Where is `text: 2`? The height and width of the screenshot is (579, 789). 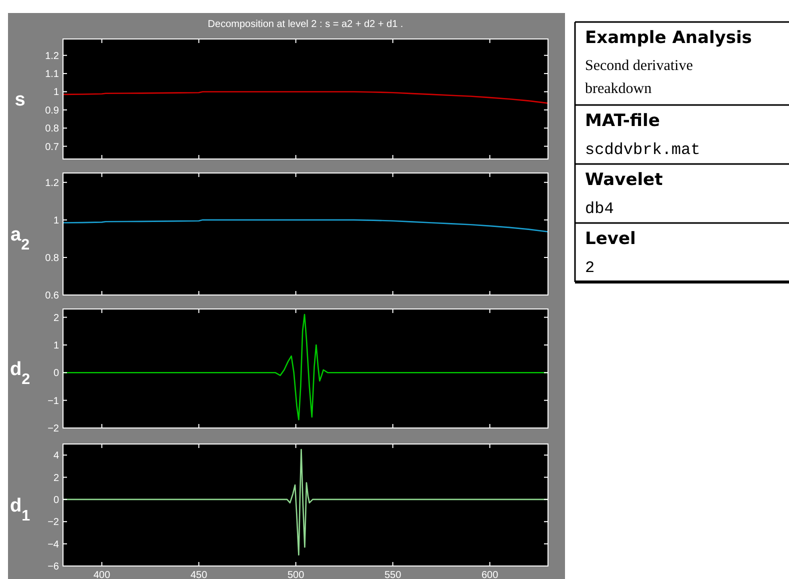
text: 2 is located at coordinates (590, 268).